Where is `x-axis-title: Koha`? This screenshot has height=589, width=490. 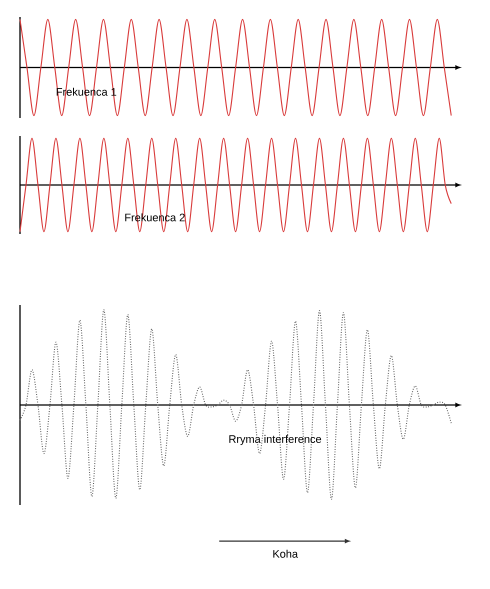 x-axis-title: Koha is located at coordinates (285, 554).